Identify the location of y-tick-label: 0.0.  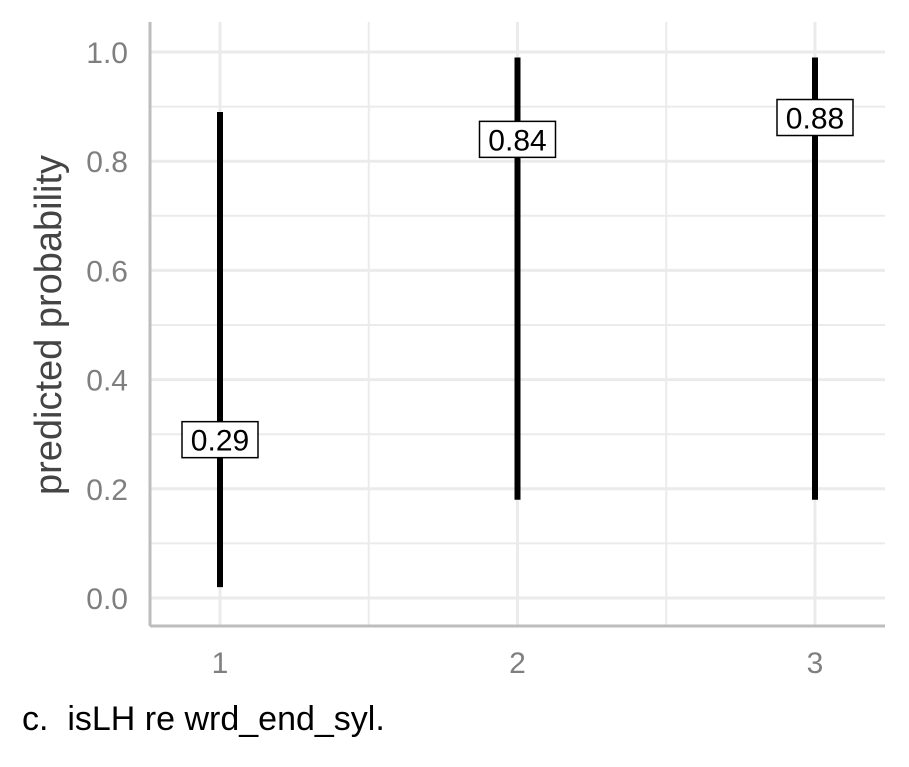
(107, 599).